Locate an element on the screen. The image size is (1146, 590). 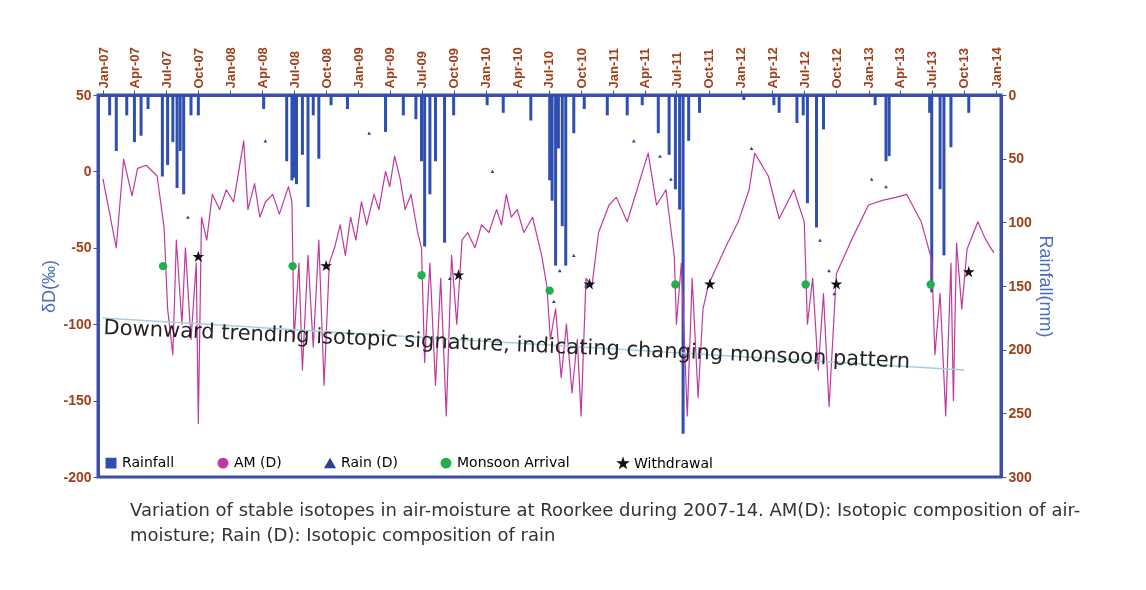
x-tick-label: Oct-12 is located at coordinates (836, 68).